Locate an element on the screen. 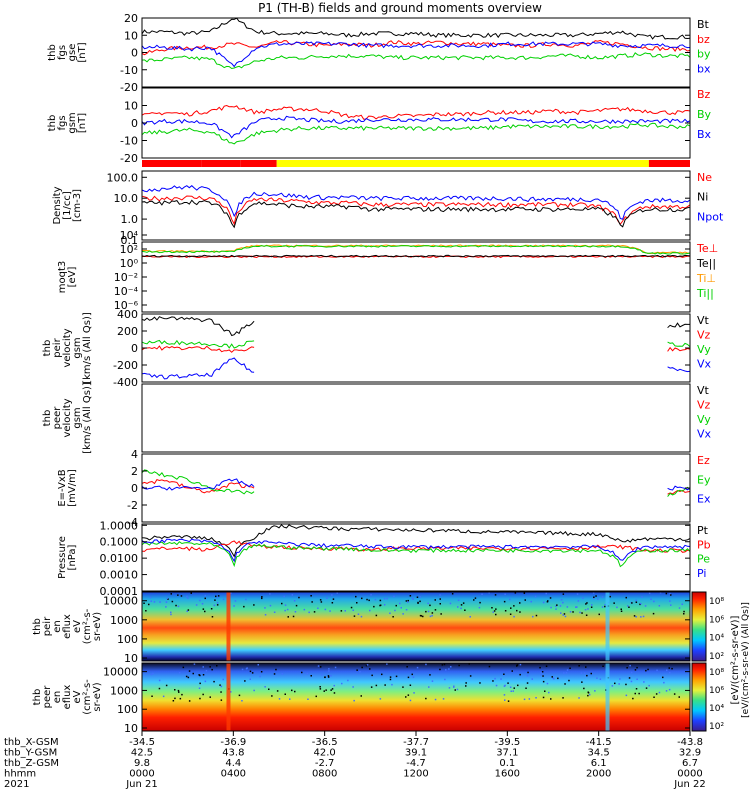 Image resolution: width=750 pixels, height=800 pixels. temperature-line-Ti|| is located at coordinates (416, 249).